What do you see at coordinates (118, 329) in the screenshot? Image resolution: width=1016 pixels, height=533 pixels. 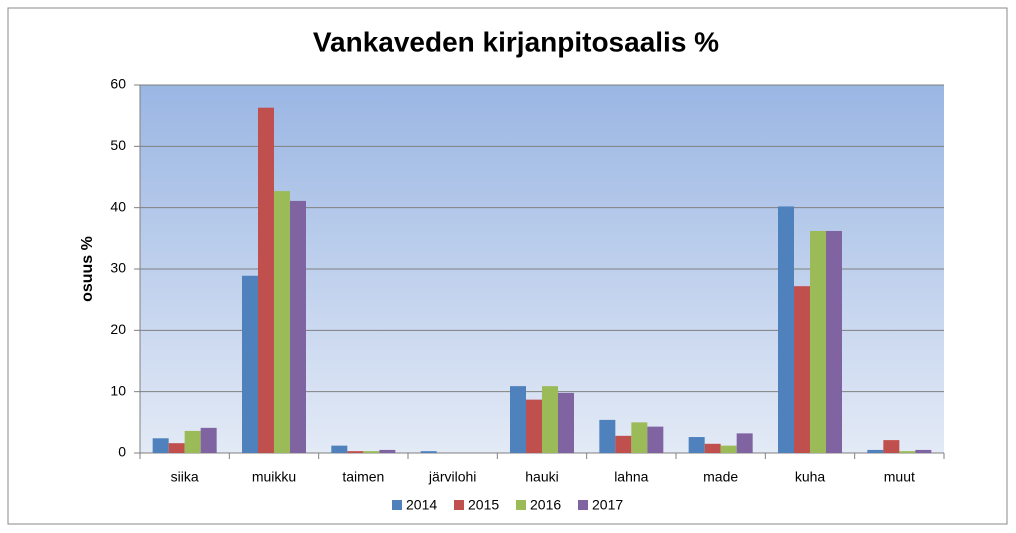 I see `y-tick-label: 20` at bounding box center [118, 329].